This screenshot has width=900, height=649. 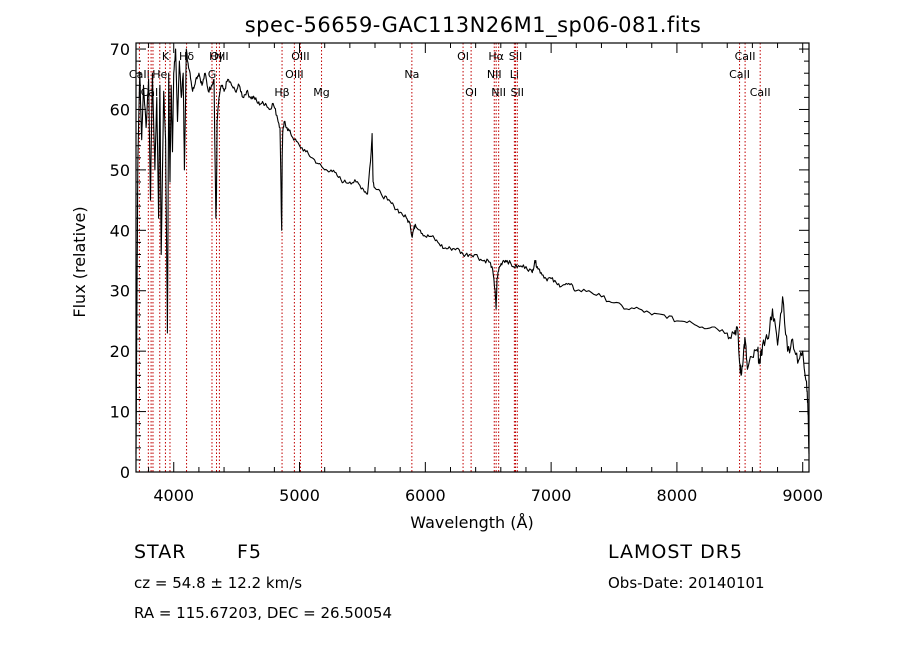 What do you see at coordinates (212, 74) in the screenshot?
I see `marker-label: G` at bounding box center [212, 74].